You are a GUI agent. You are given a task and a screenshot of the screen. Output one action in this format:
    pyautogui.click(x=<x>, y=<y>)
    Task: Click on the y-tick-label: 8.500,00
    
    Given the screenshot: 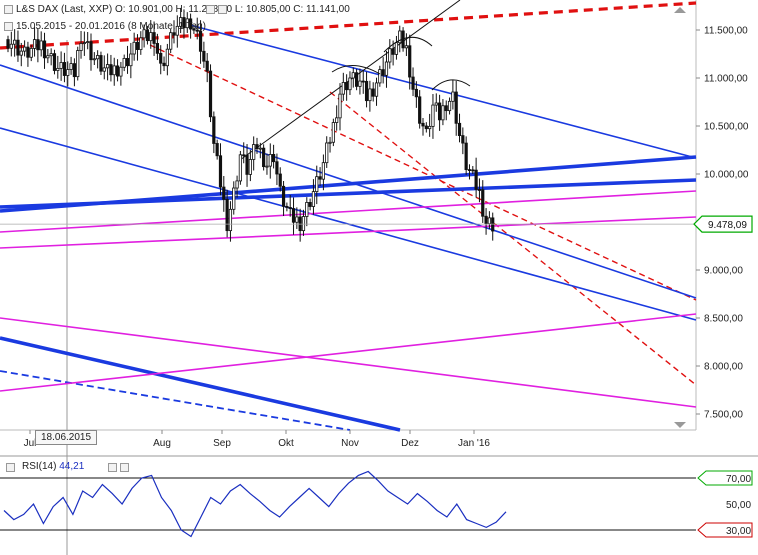 What is the action you would take?
    pyautogui.click(x=723, y=319)
    